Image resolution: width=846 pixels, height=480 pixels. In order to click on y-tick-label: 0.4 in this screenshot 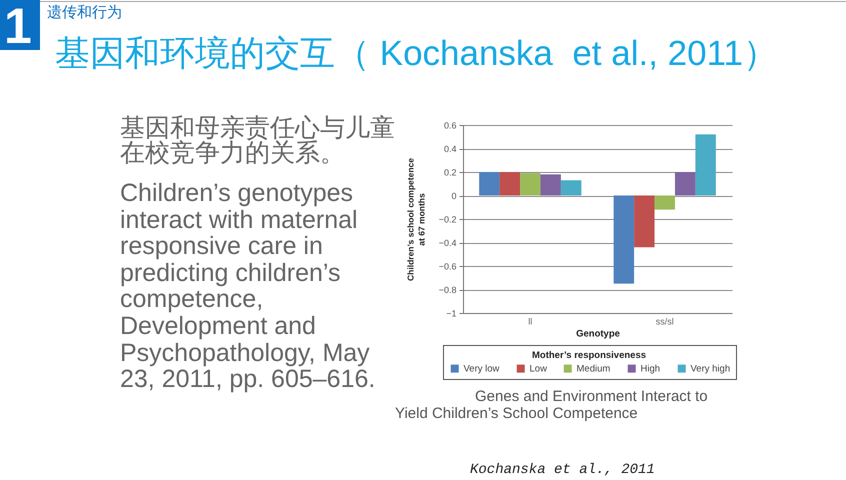, I will do `click(450, 149)`.